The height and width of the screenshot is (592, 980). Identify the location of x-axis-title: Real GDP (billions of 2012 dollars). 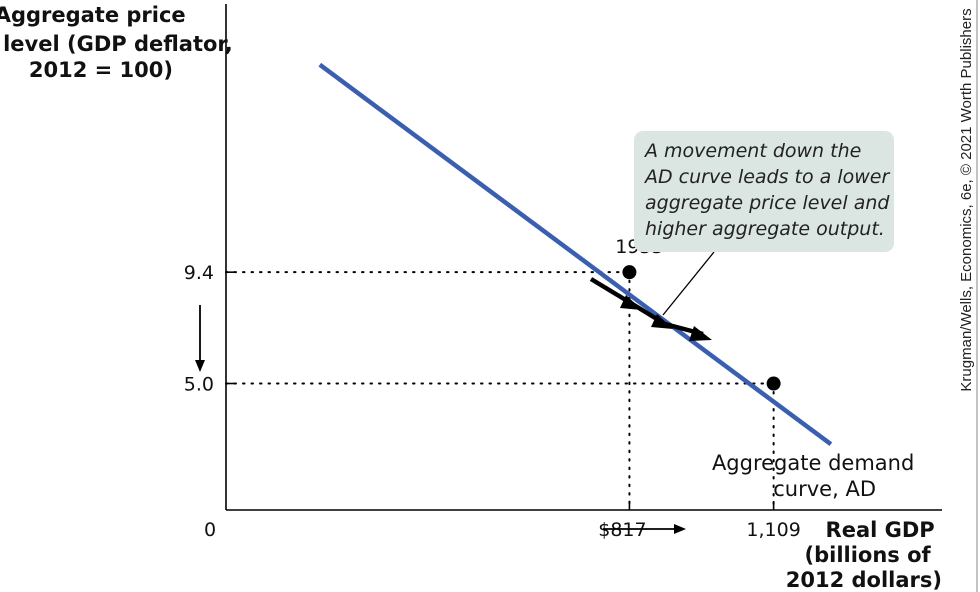
(864, 555).